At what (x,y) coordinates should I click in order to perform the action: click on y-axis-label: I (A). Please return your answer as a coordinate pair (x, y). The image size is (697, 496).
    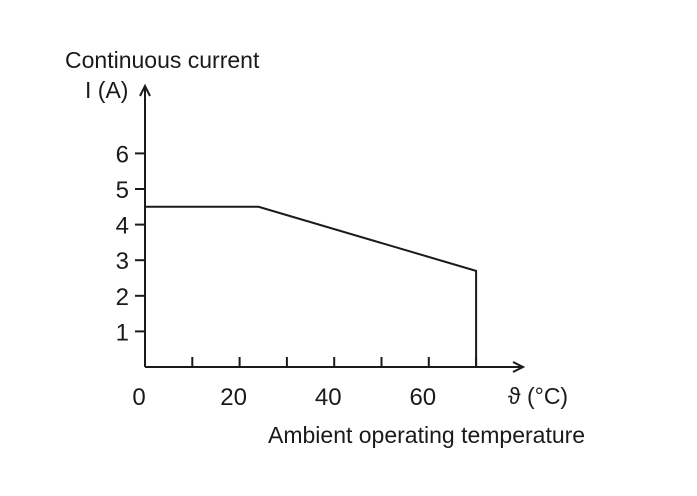
    Looking at the image, I should click on (106, 90).